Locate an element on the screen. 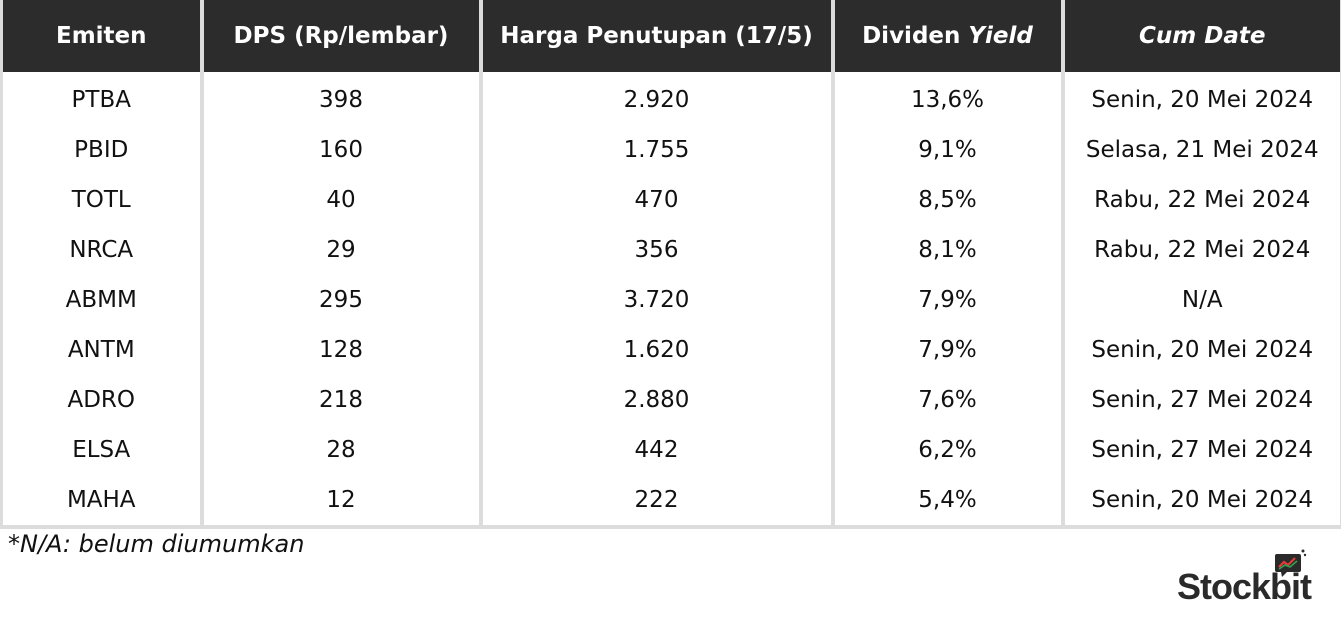  cell-dps: 160 is located at coordinates (340, 150).